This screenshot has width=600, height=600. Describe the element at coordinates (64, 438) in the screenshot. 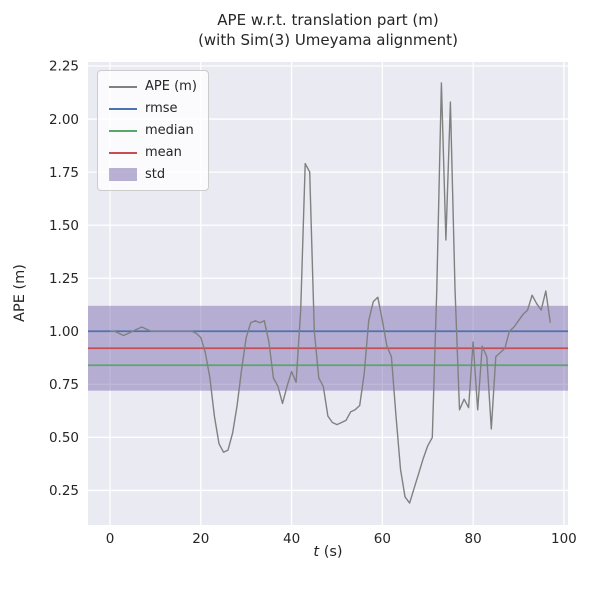

I see `y-tick-label: 0.50` at that location.